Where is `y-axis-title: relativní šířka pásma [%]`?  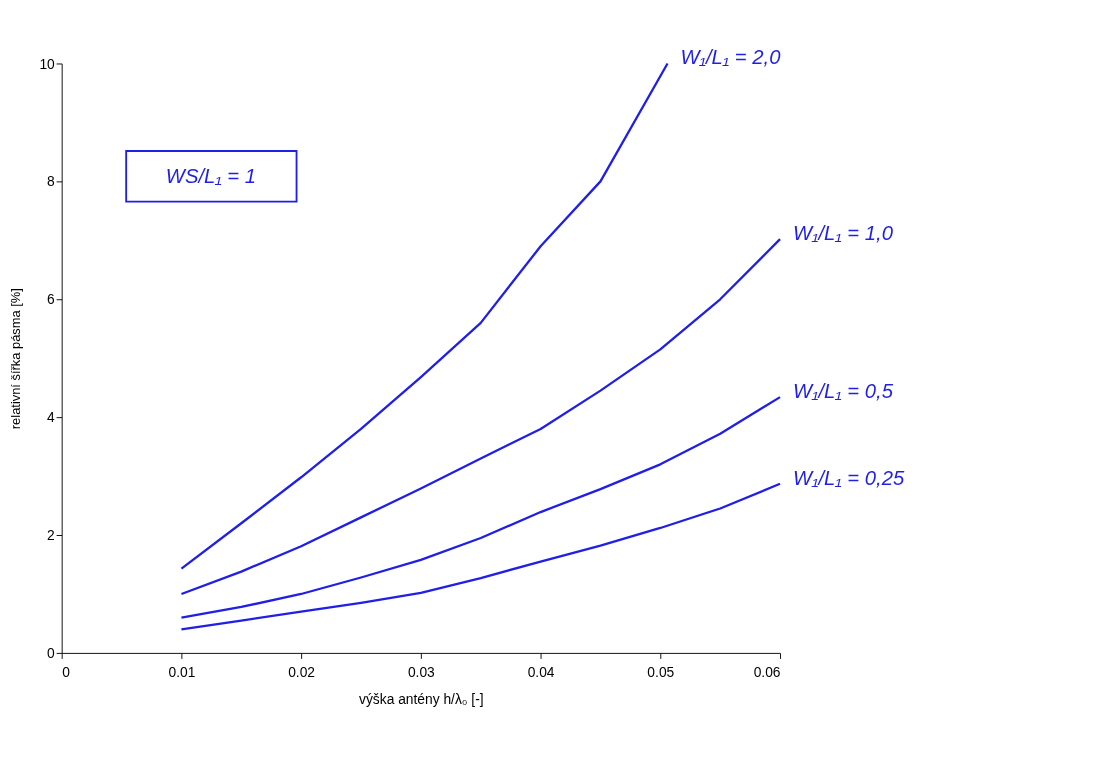
y-axis-title: relativní šířka pásma [%] is located at coordinates (16, 359).